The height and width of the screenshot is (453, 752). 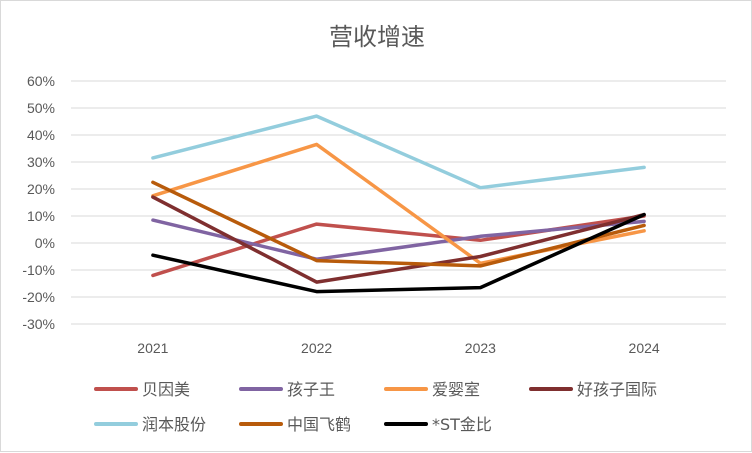 What do you see at coordinates (617, 389) in the screenshot?
I see `legend-label: 好孩子国际` at bounding box center [617, 389].